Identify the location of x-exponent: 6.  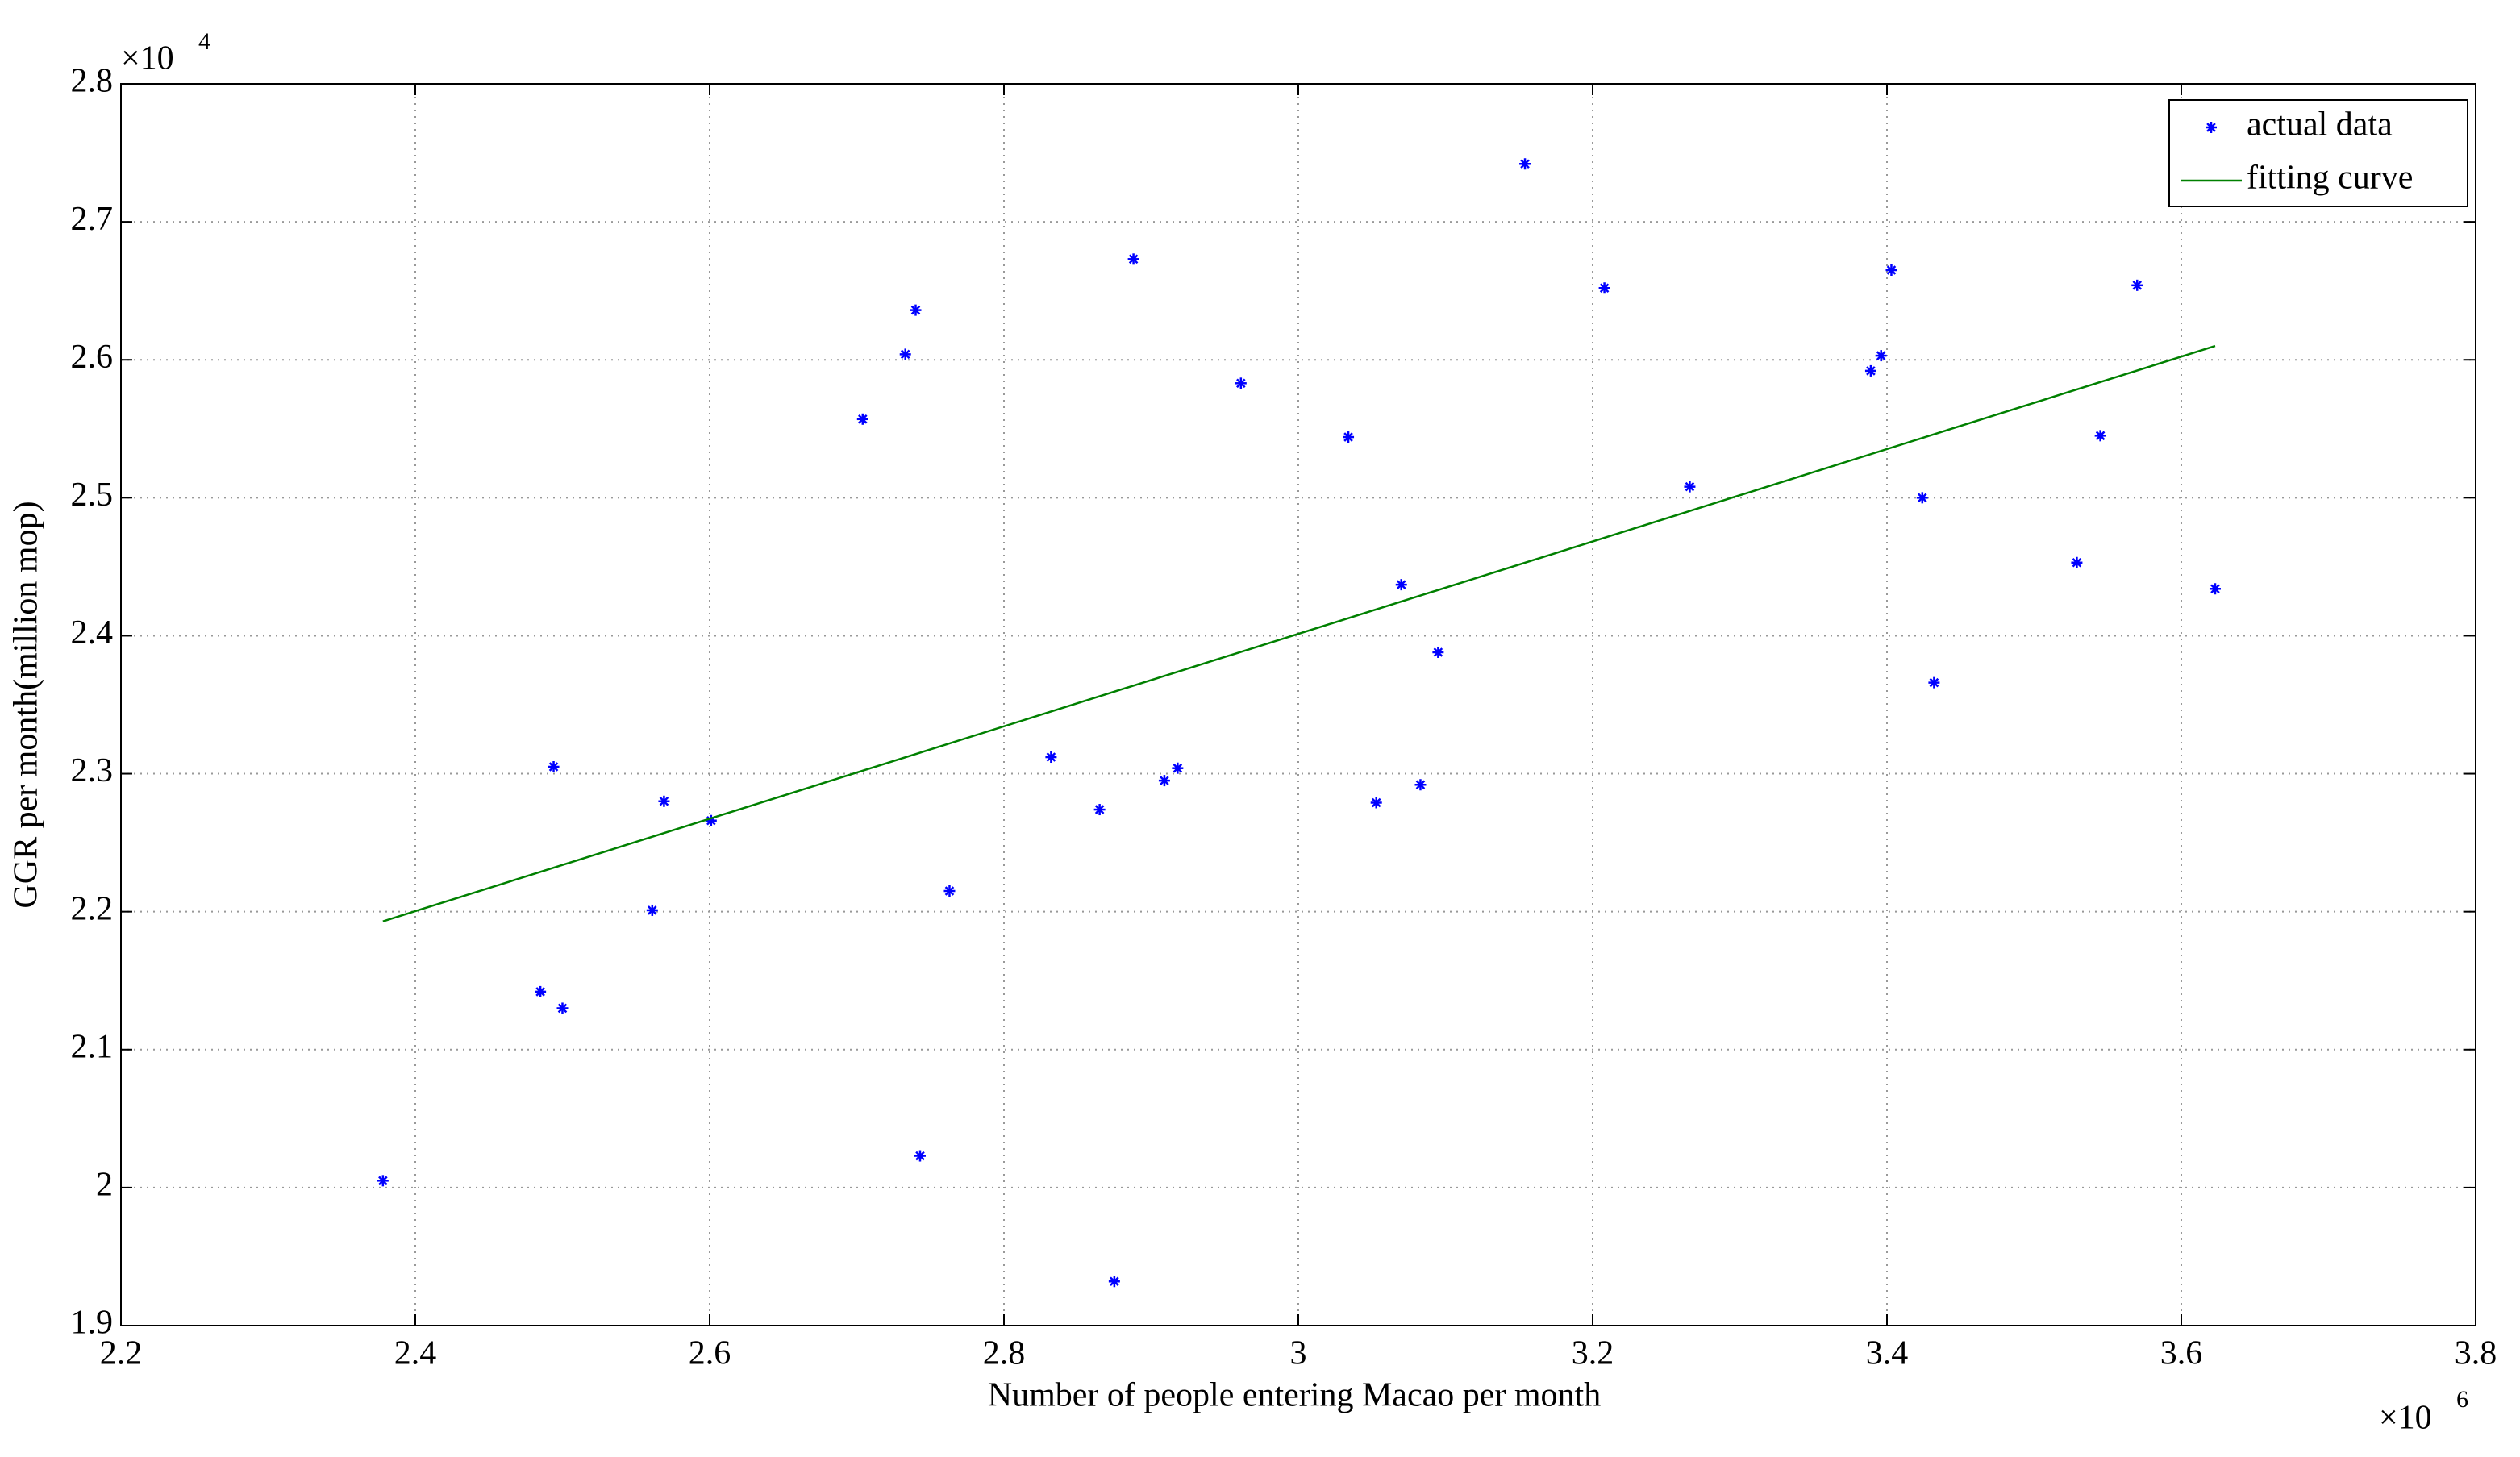
(2462, 1400).